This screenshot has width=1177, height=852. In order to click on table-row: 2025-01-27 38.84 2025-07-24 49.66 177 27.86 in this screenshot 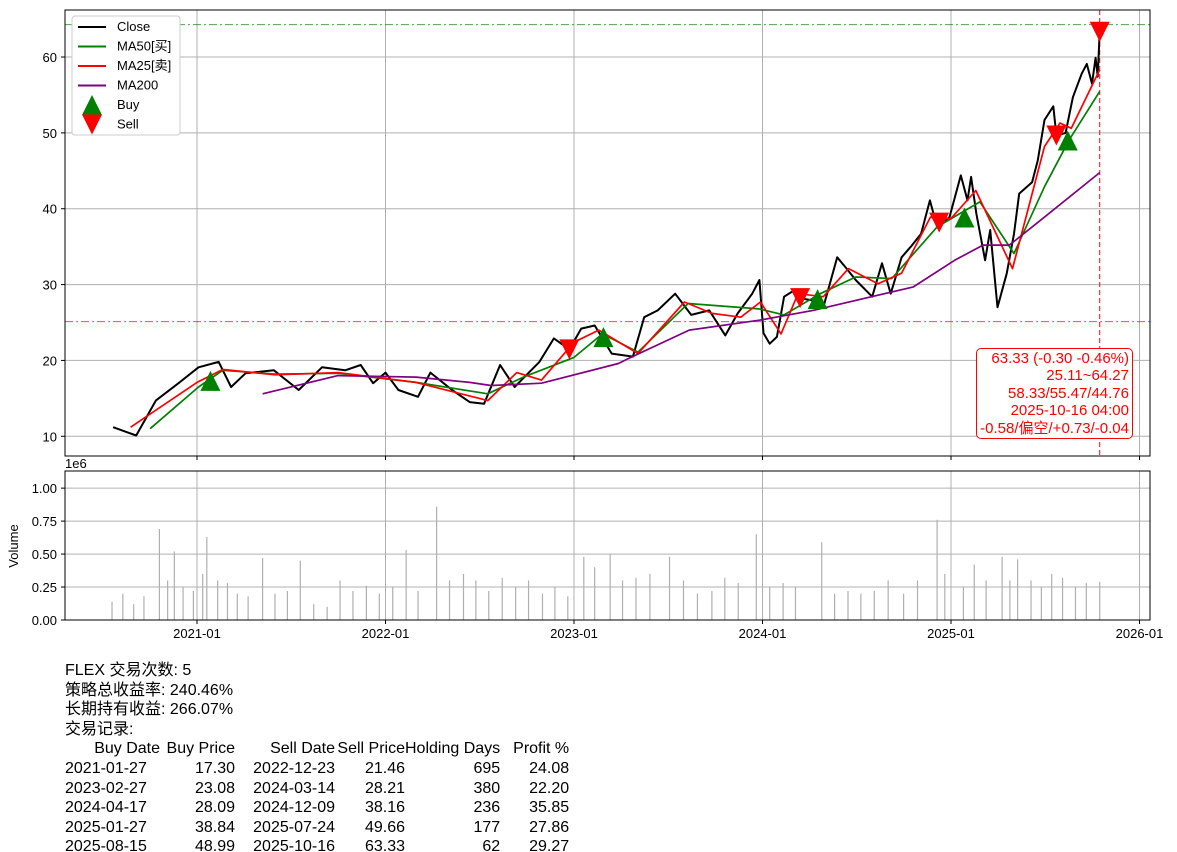, I will do `click(317, 828)`.